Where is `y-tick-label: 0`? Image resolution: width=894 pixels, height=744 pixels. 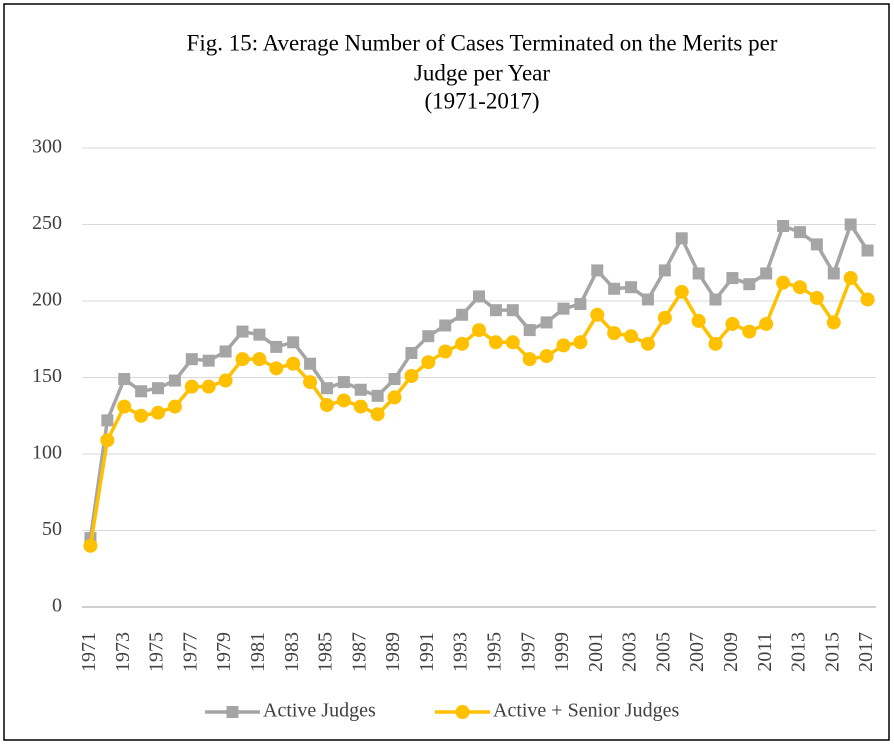 y-tick-label: 0 is located at coordinates (57, 606).